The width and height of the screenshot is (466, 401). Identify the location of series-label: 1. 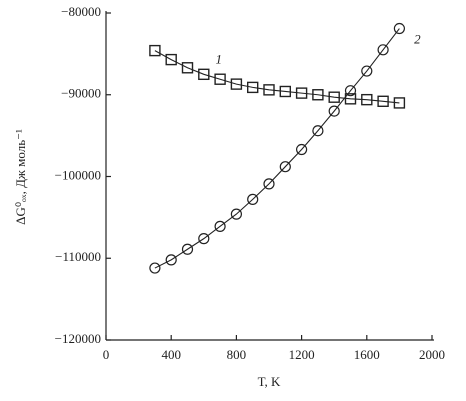
(219, 58).